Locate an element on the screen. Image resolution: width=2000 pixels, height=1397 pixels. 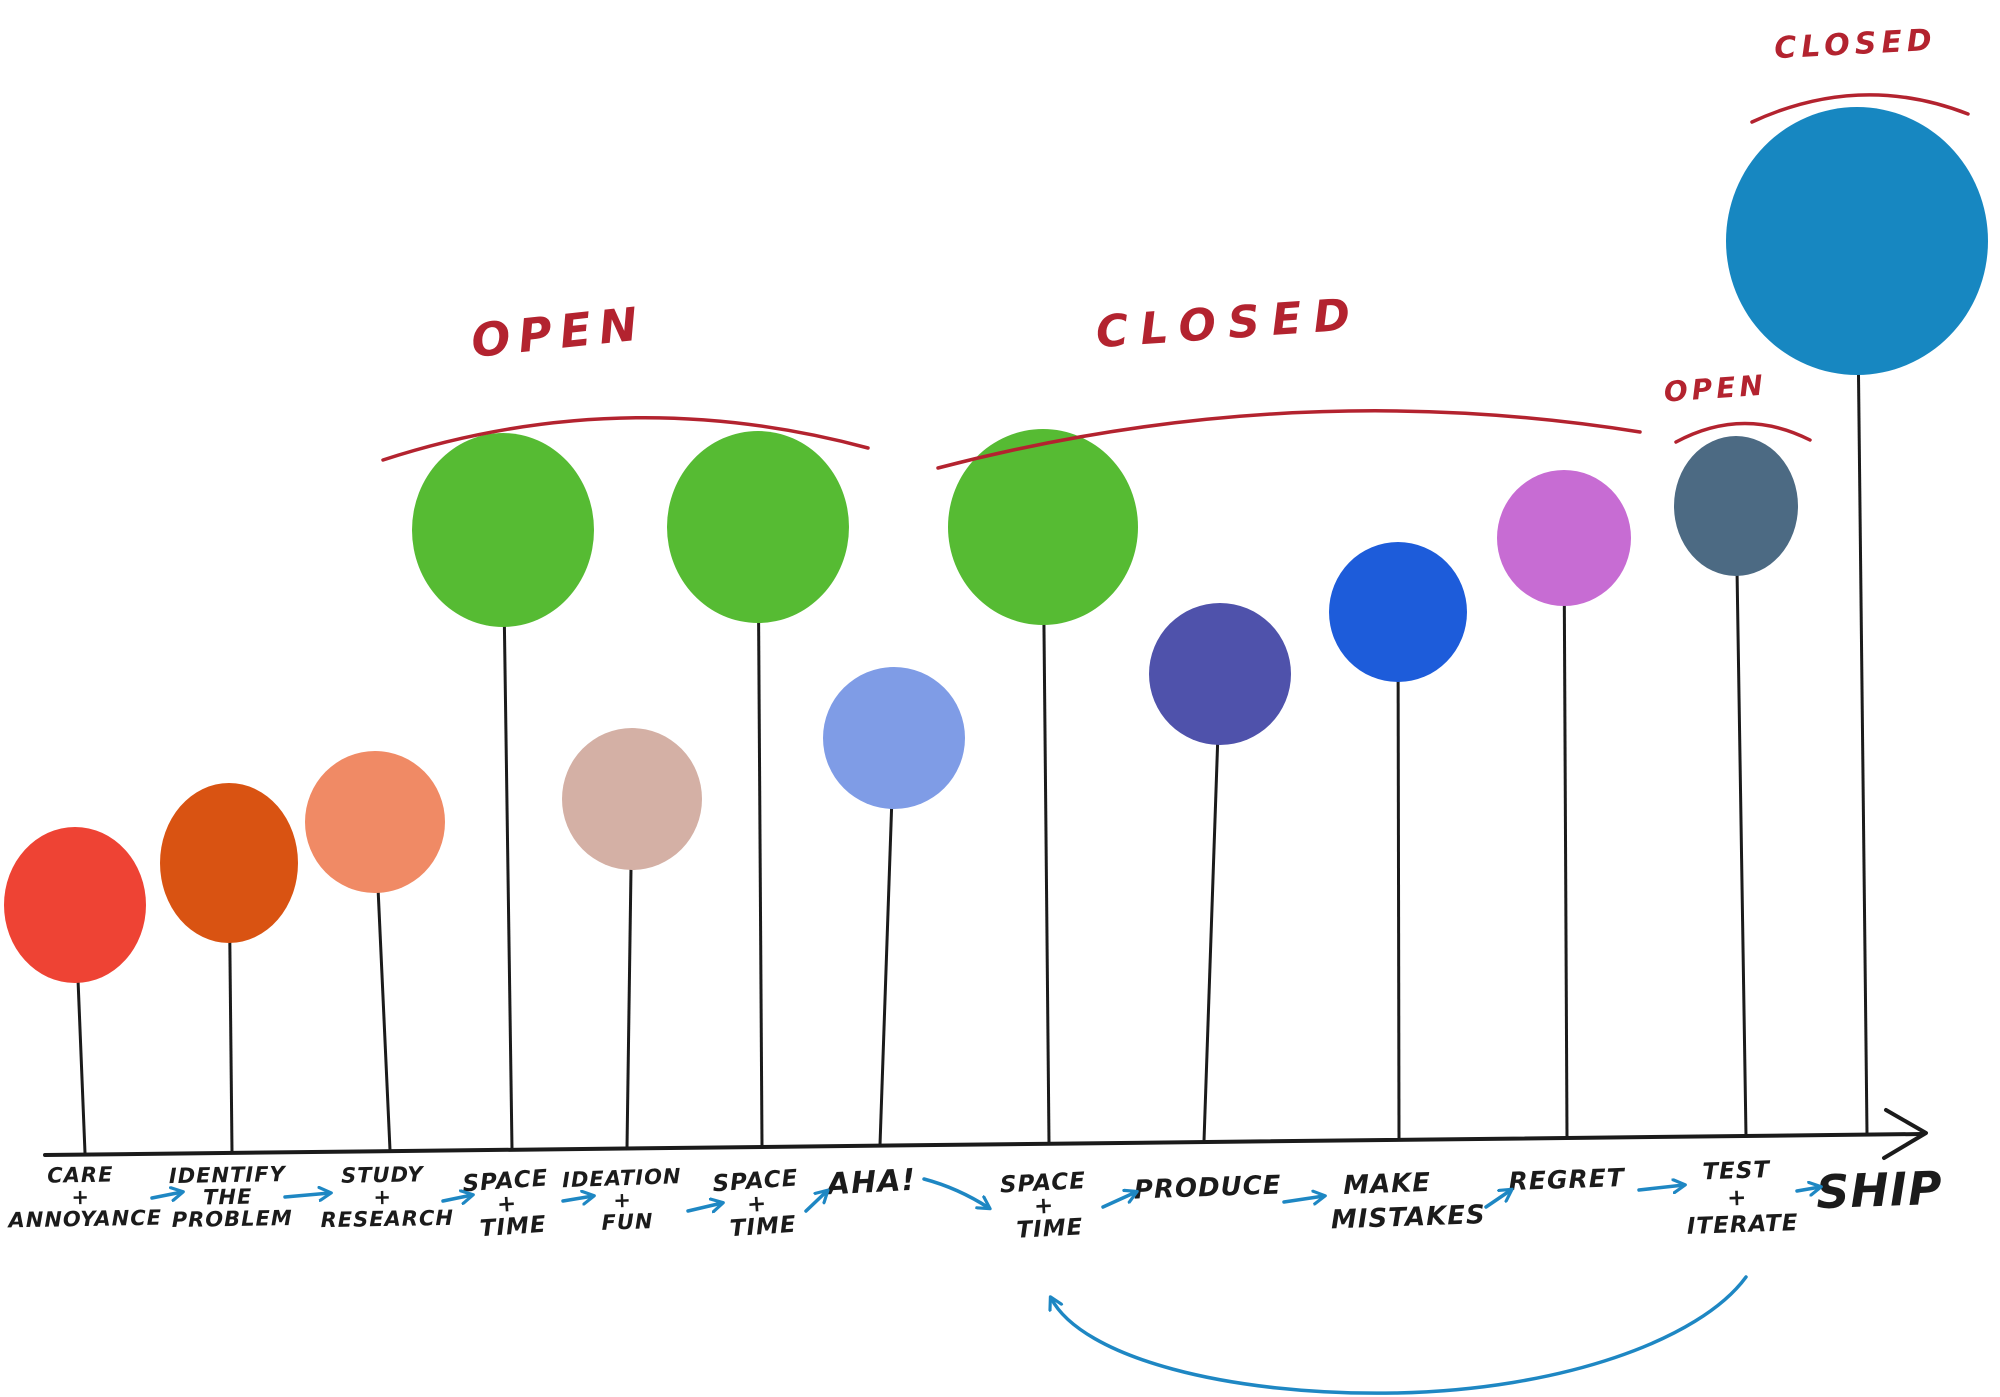
stage-label-care-annoyance: CARE + ANNOYANCE is located at coordinates (84, 1197).